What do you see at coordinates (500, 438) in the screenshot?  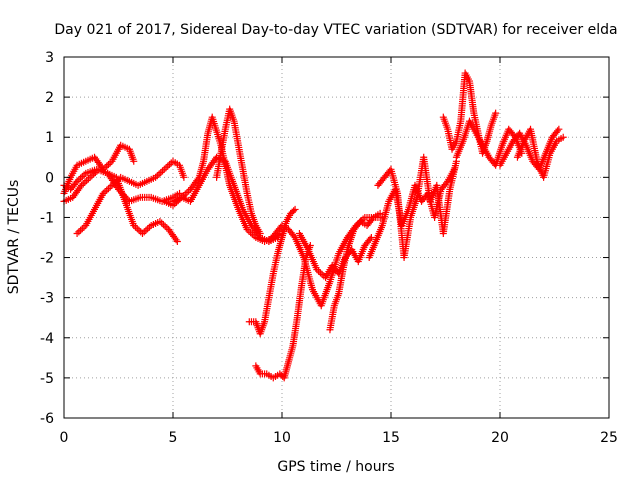 I see `x-tick-label: 20` at bounding box center [500, 438].